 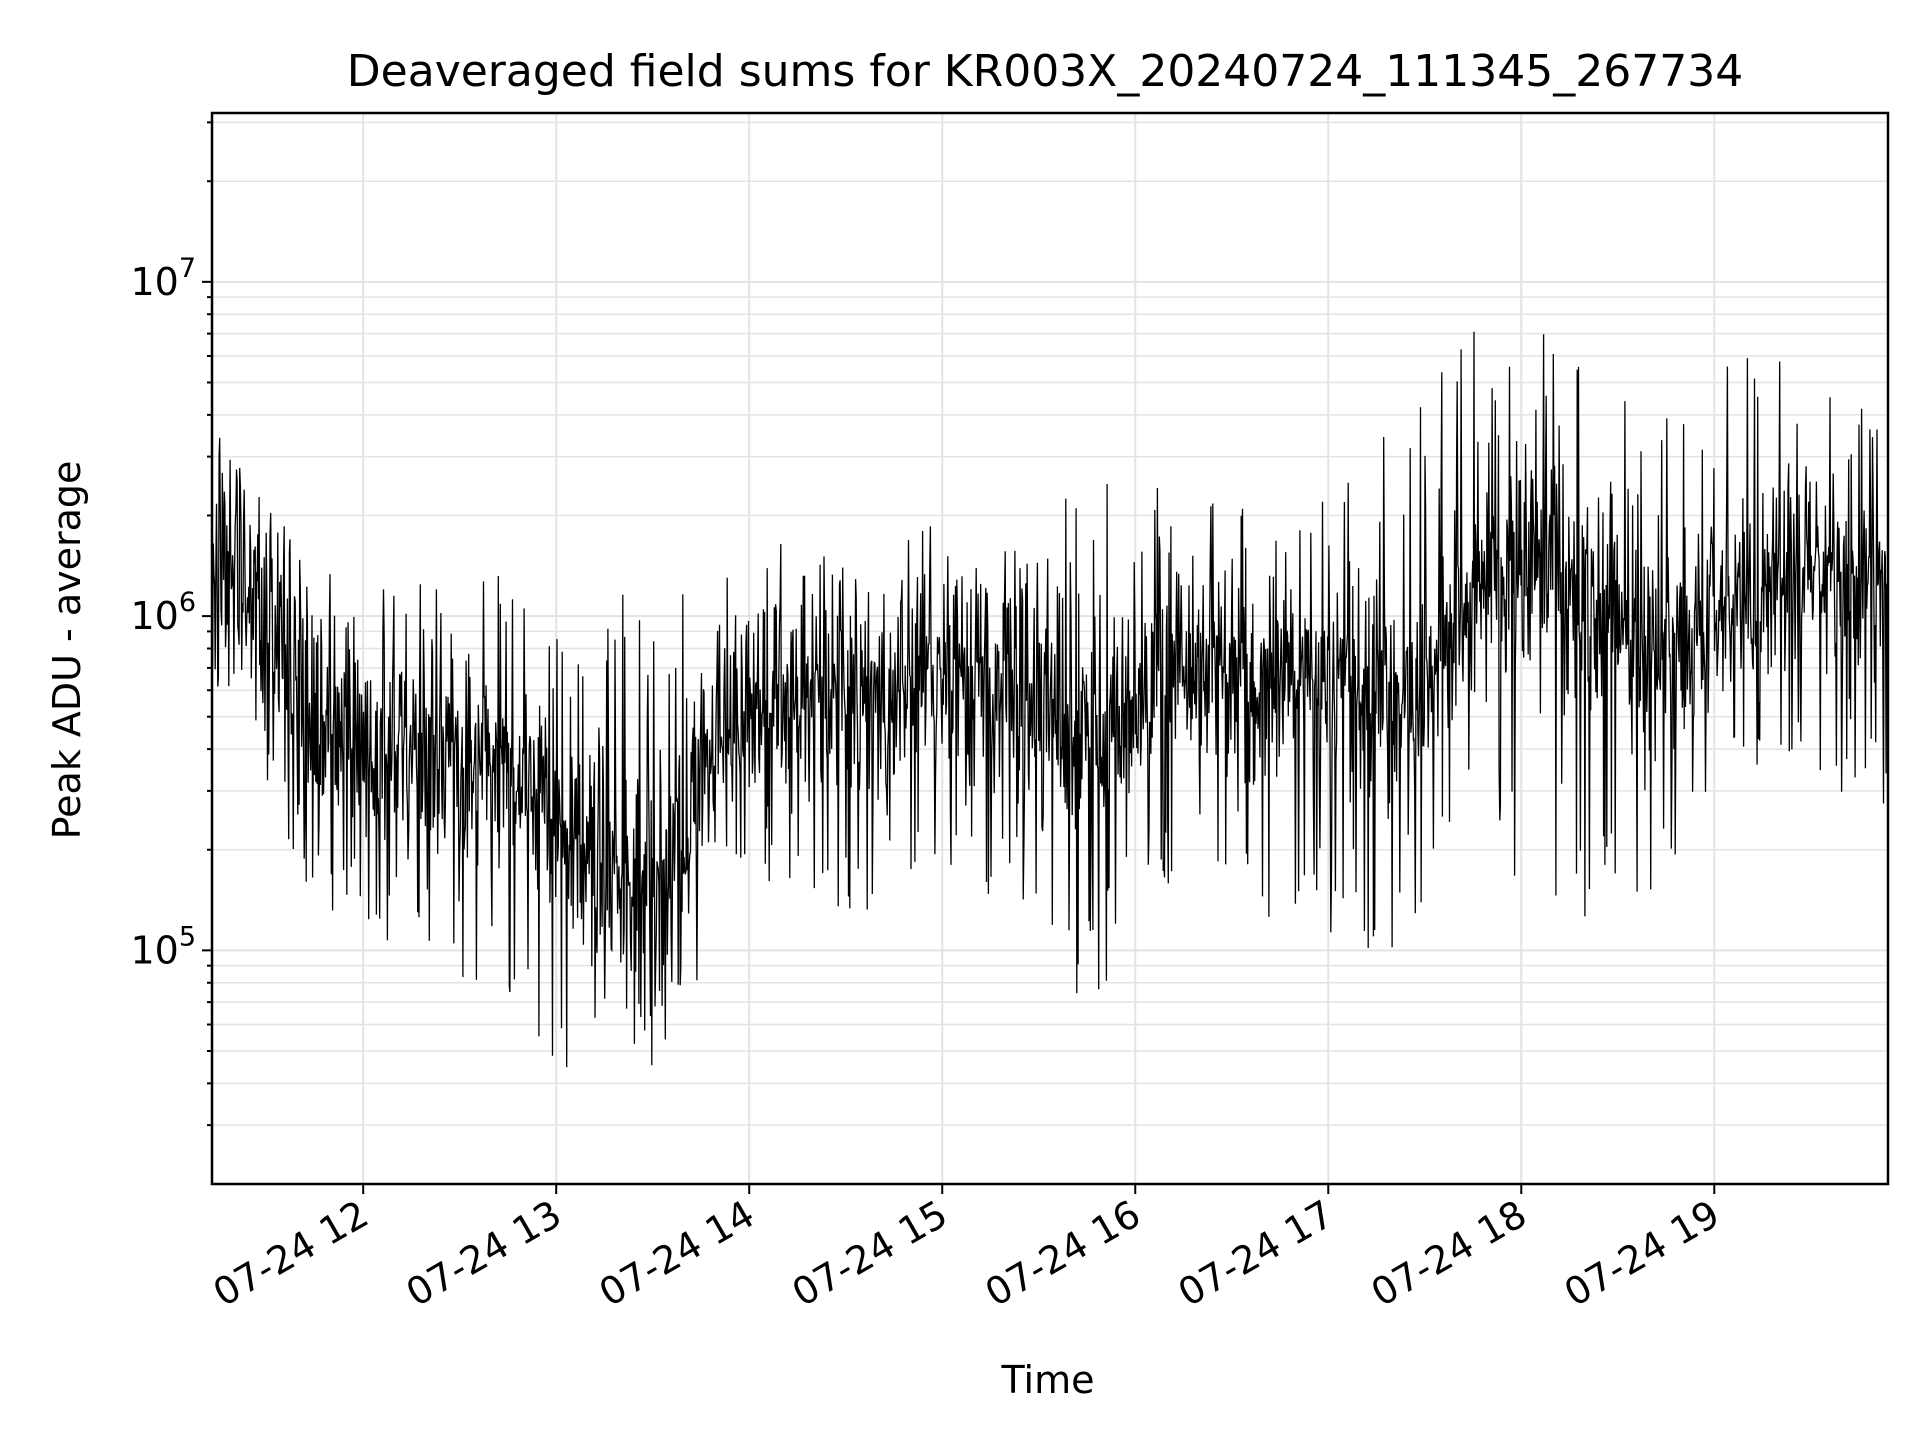 What do you see at coordinates (677, 1254) in the screenshot?
I see `x-tick-label: 07-24 14` at bounding box center [677, 1254].